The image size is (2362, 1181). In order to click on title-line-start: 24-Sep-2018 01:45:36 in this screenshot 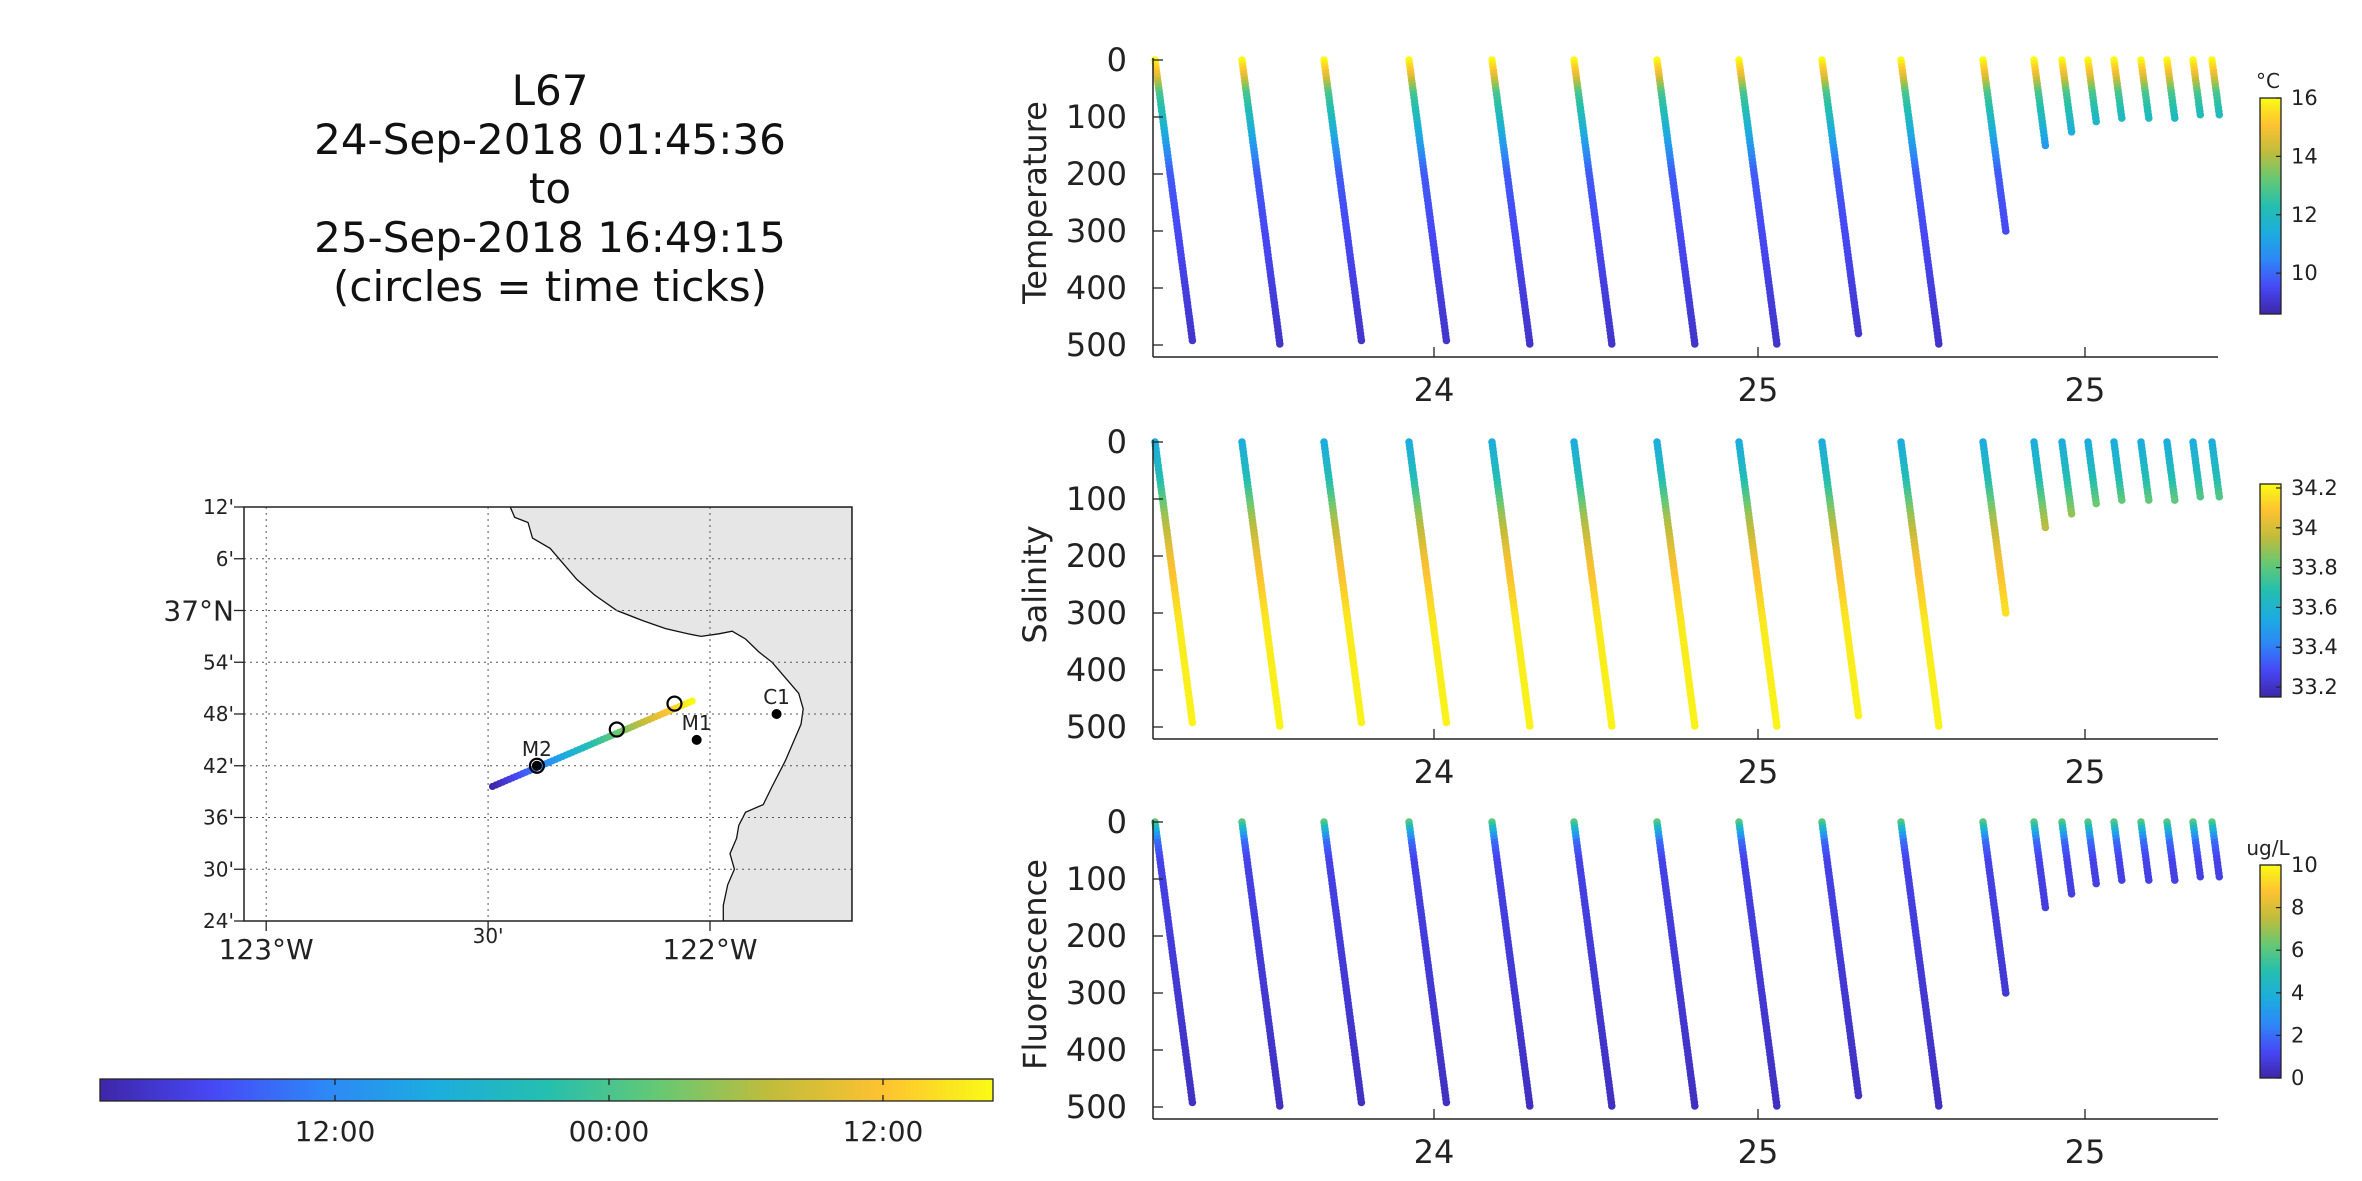, I will do `click(550, 139)`.